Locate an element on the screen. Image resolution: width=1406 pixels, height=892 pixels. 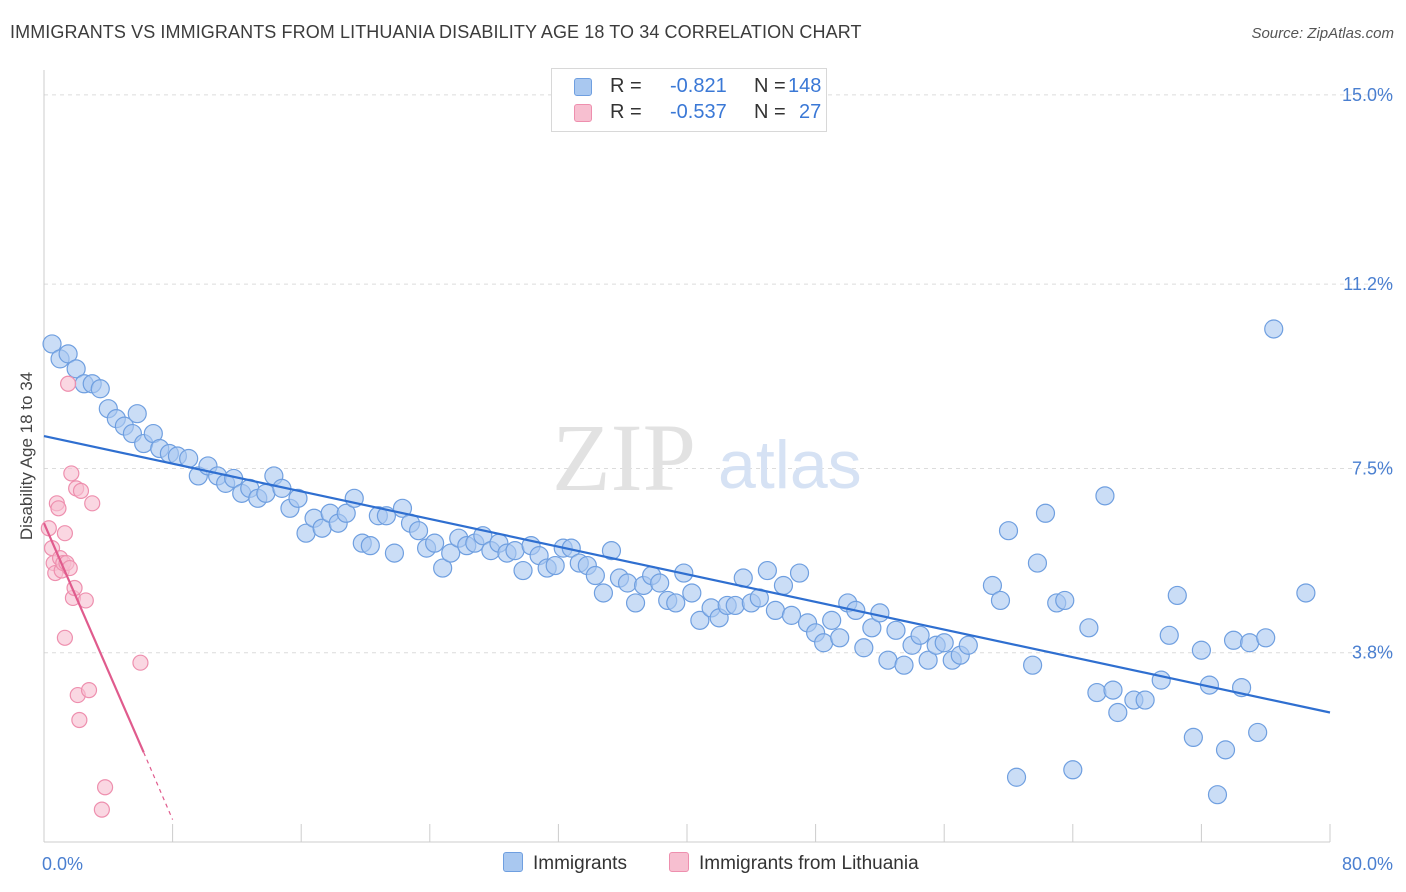
y-tick-label: 3.8% is located at coordinates (1372, 653).